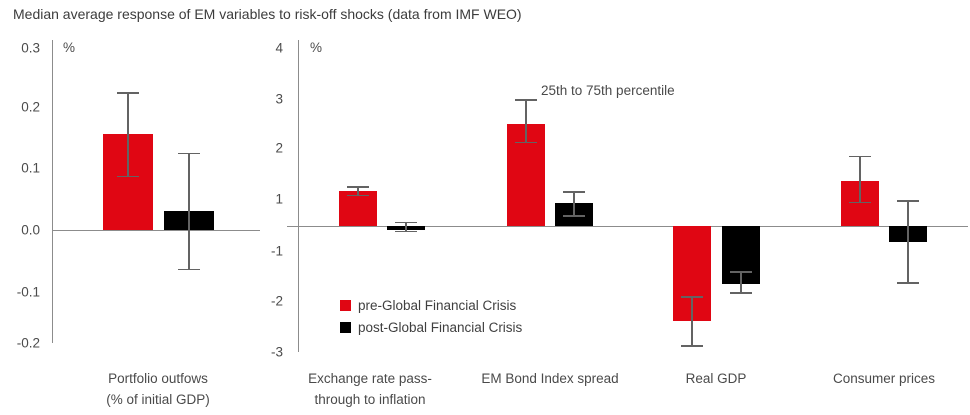  What do you see at coordinates (30, 48) in the screenshot?
I see `y-tick-label: 0.3` at bounding box center [30, 48].